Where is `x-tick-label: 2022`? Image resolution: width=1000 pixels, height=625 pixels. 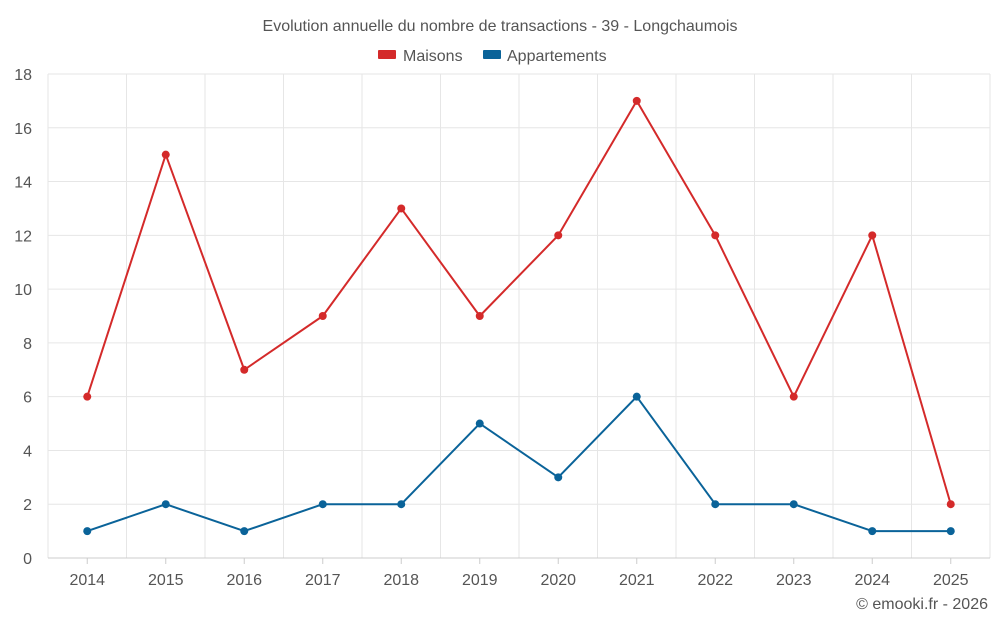
x-tick-label: 2022 is located at coordinates (715, 580).